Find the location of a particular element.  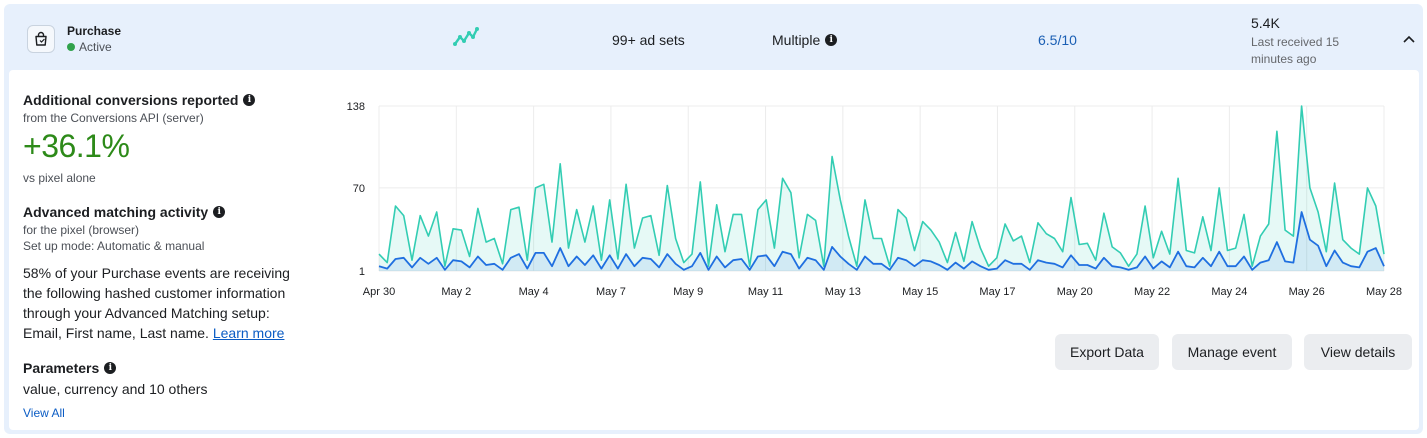

x-tick-label: May 17 is located at coordinates (997, 292).